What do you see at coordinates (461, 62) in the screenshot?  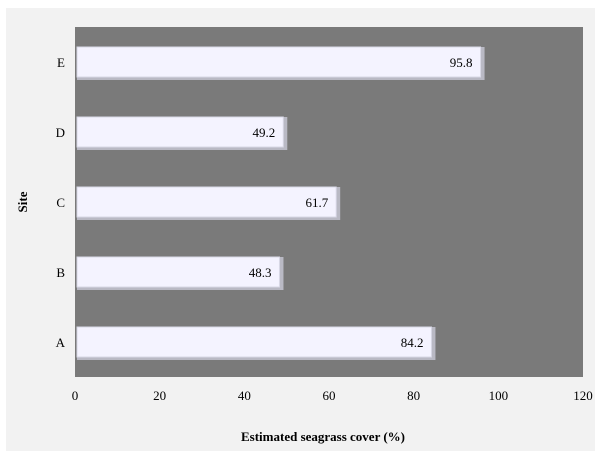 I see `data-label-e: 95.8` at bounding box center [461, 62].